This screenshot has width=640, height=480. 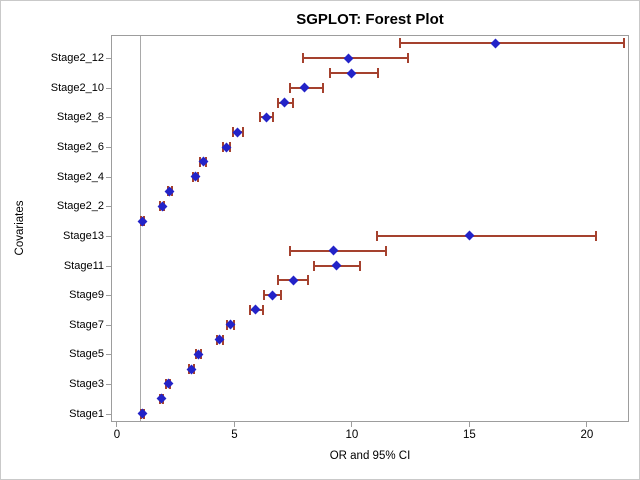 What do you see at coordinates (140, 228) in the screenshot?
I see `reference-line` at bounding box center [140, 228].